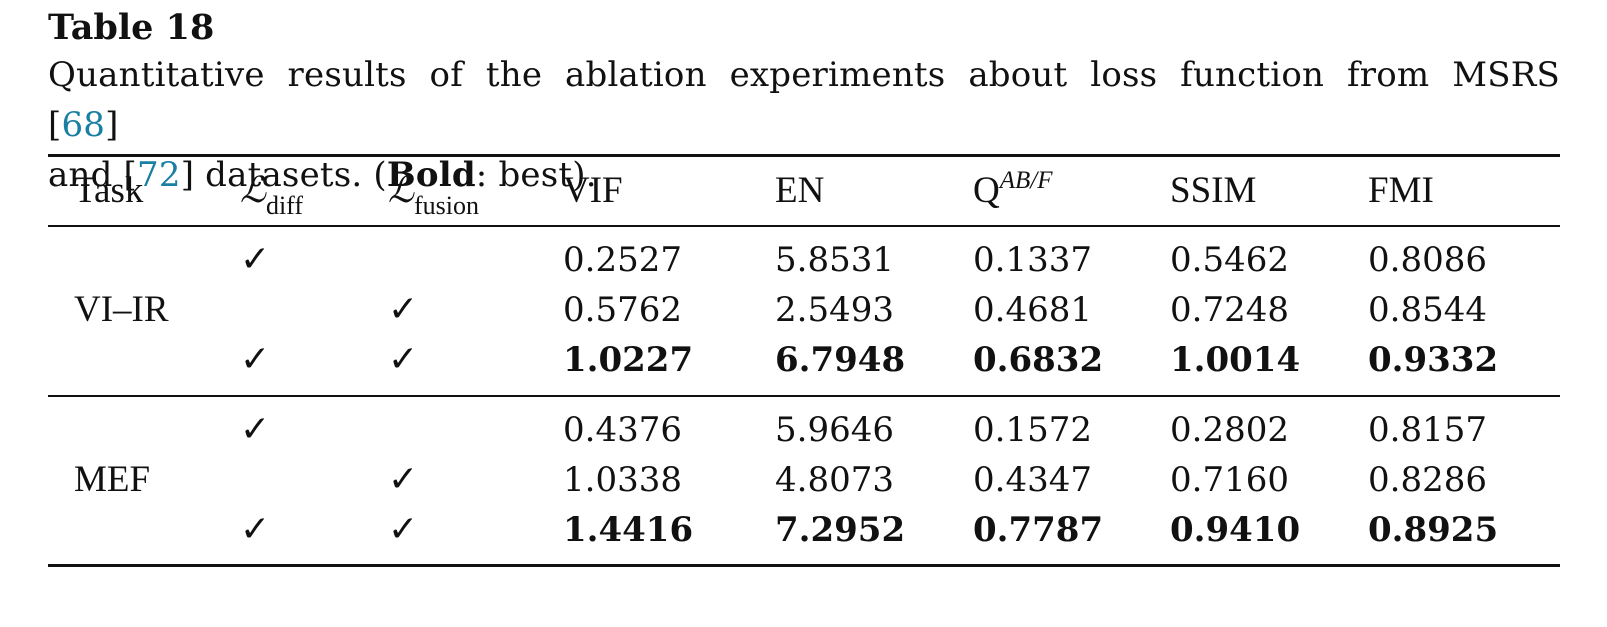  Describe the element at coordinates (800, 190) in the screenshot. I see `header-en: EN` at that location.